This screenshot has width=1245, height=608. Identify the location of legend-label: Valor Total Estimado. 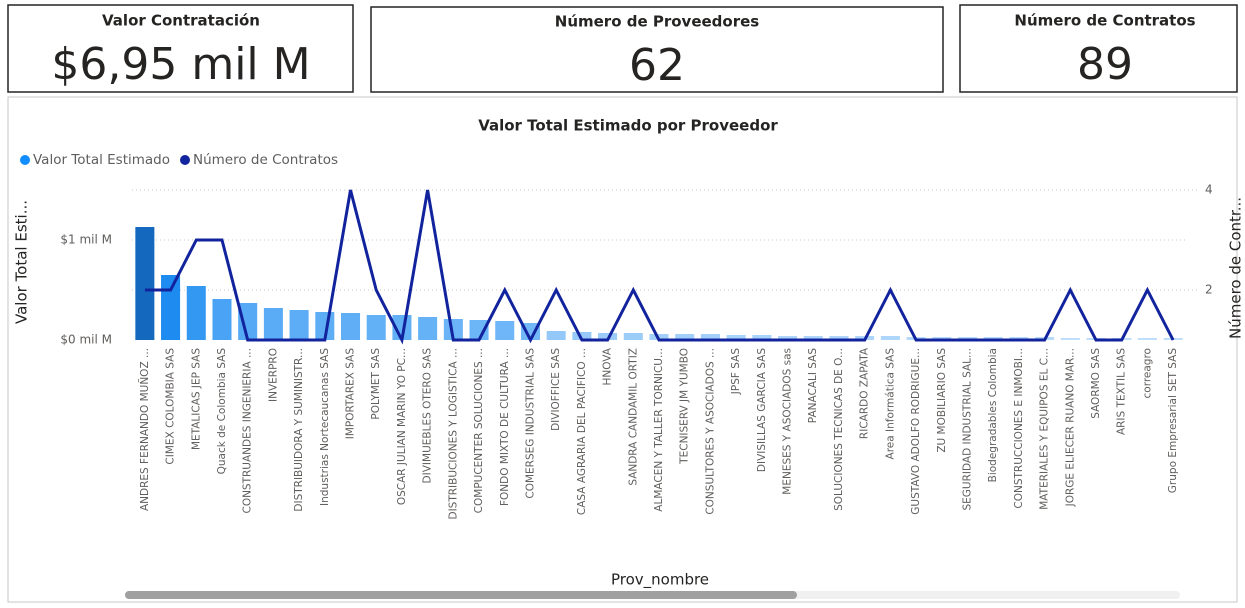
(101, 160).